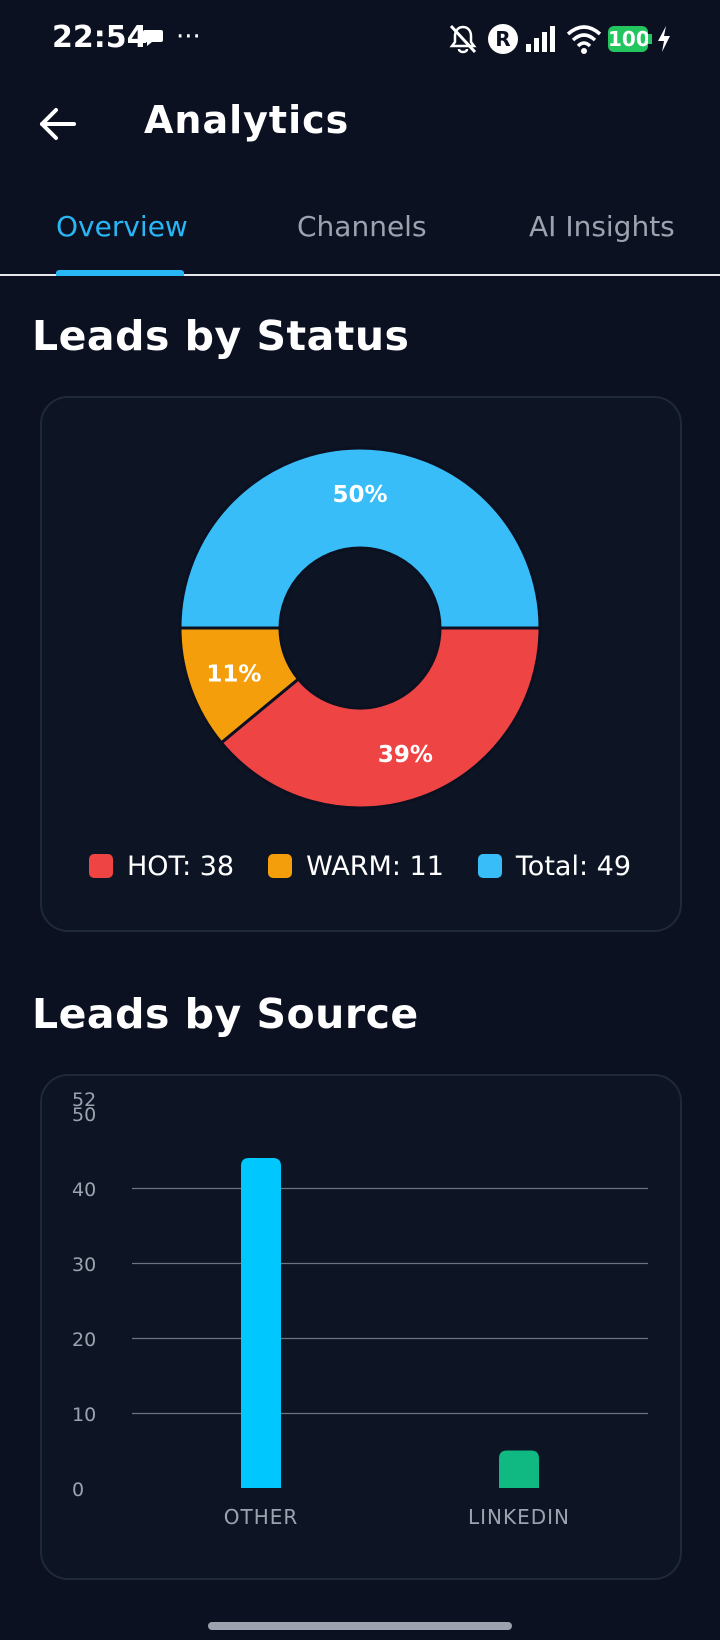 The image size is (720, 1640). I want to click on wifi-icon, so click(584, 39).